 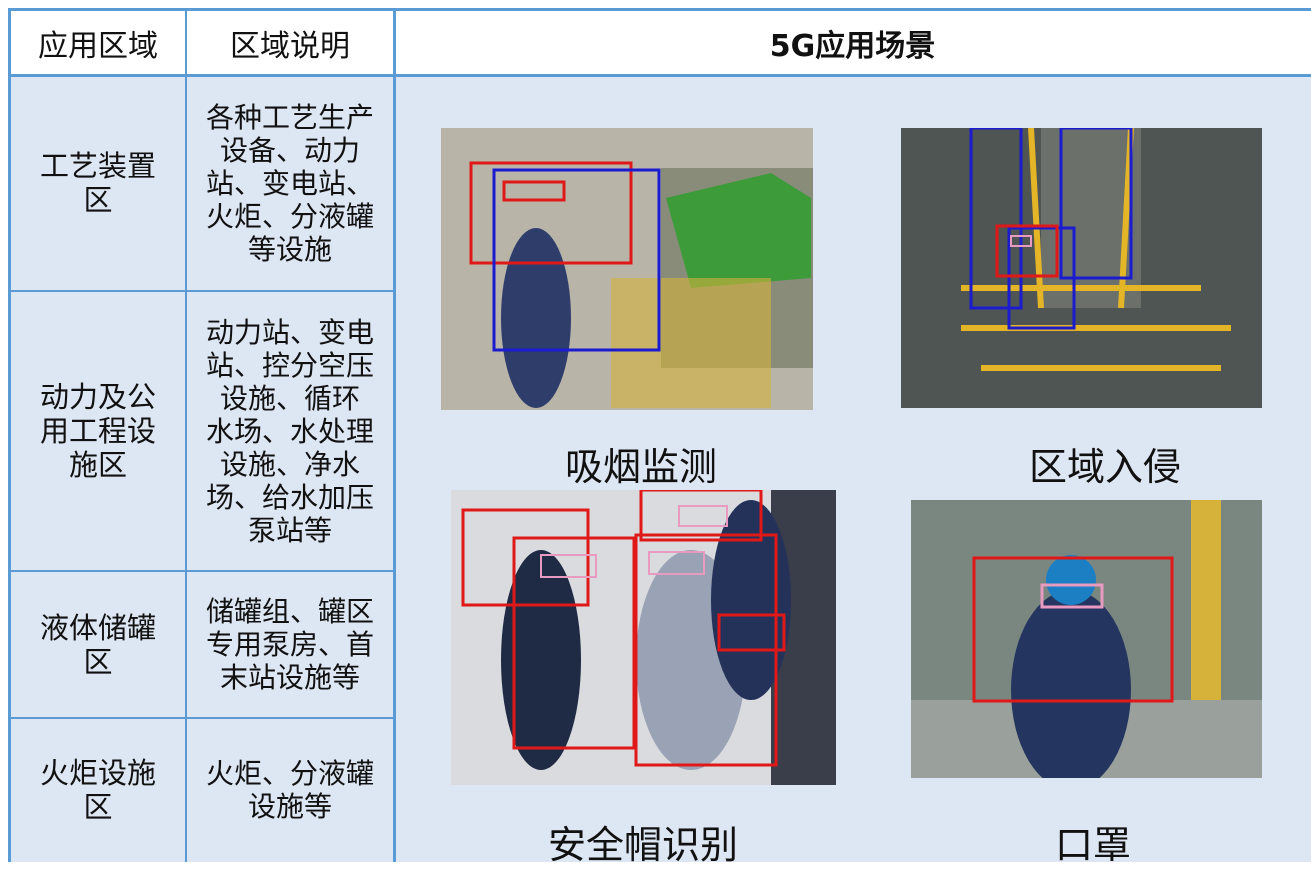 I want to click on area-desc: 各种工艺生产设备、动力站、变电站、火炬、分液罐等设施, so click(x=289, y=183).